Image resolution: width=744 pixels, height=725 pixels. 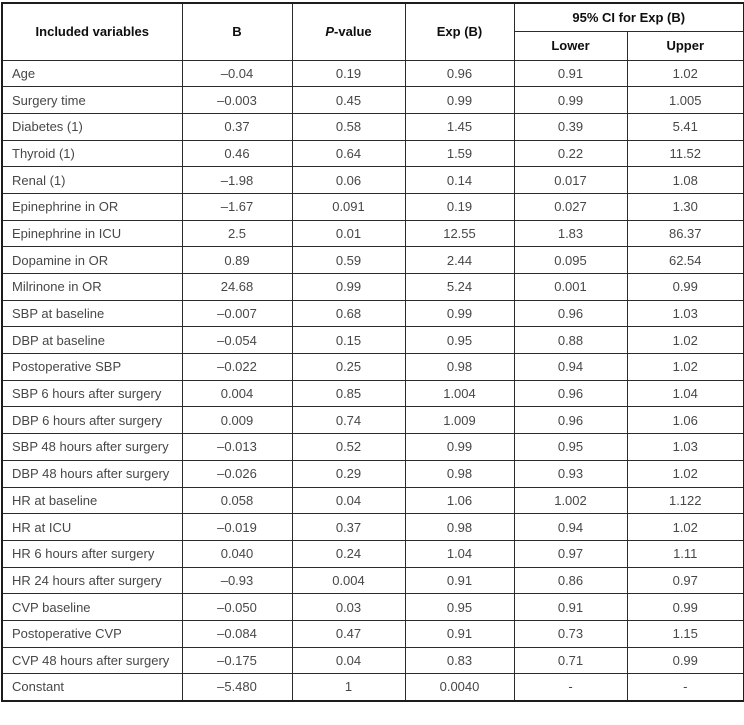 What do you see at coordinates (459, 393) in the screenshot?
I see `exp-b-cell: 1.004` at bounding box center [459, 393].